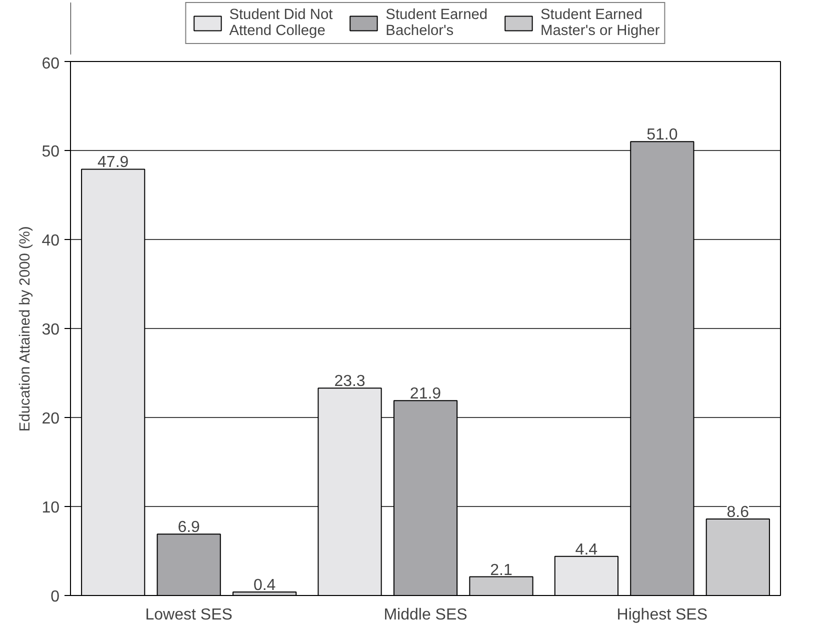 The height and width of the screenshot is (642, 814). I want to click on data-label: 2.1, so click(501, 570).